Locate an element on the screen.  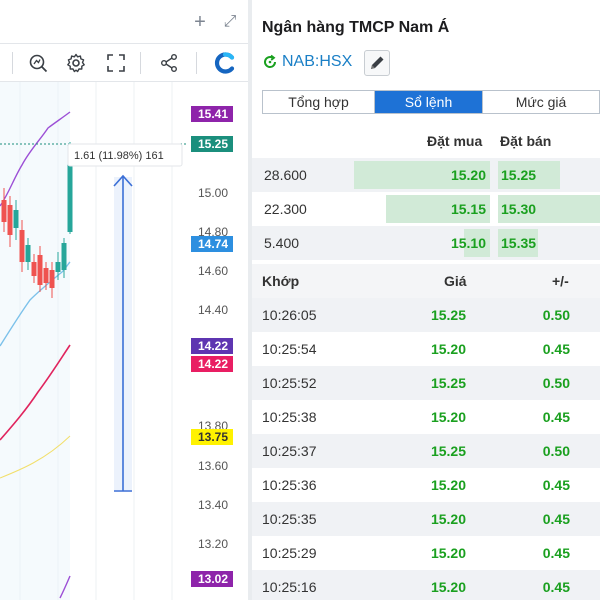
bid-price: 15.10 is located at coordinates (468, 243).